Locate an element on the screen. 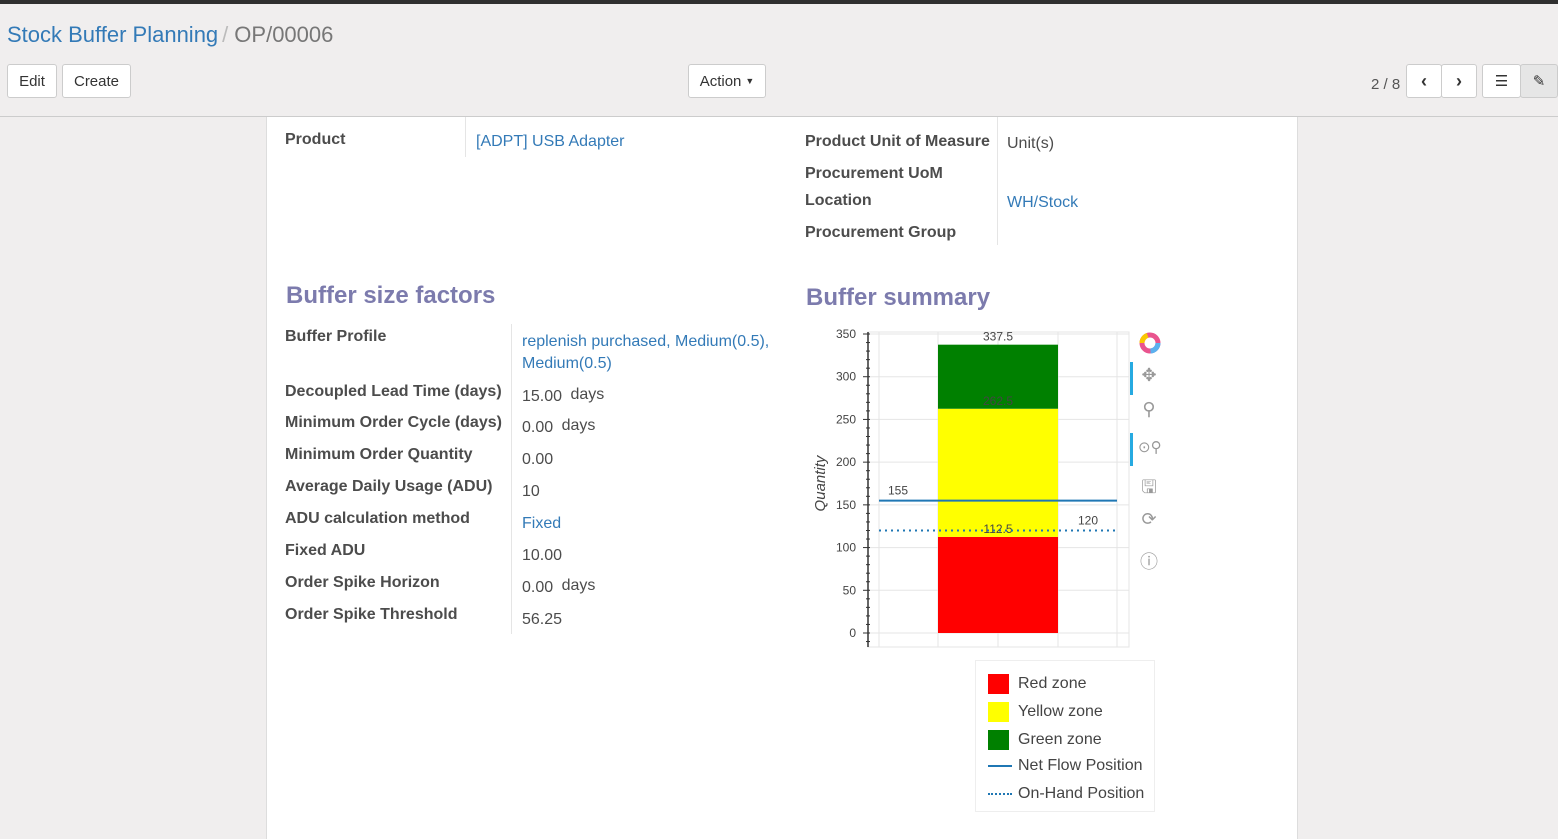 This screenshot has height=839, width=1558. list-view-button: ☰ is located at coordinates (1501, 81).